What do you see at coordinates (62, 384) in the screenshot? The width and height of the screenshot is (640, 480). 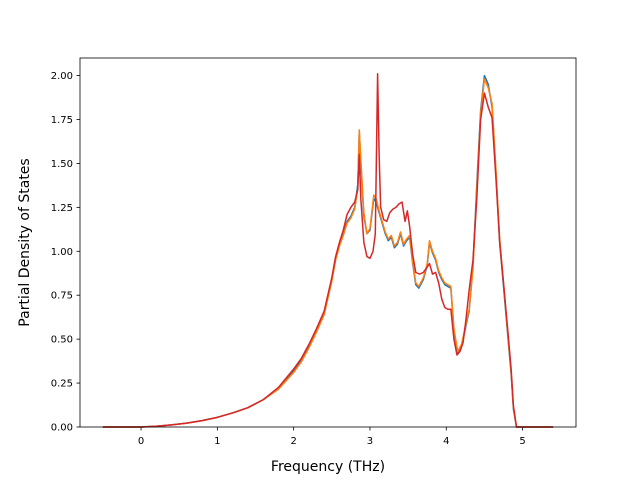 I see `y-tick-label: 0.25` at bounding box center [62, 384].